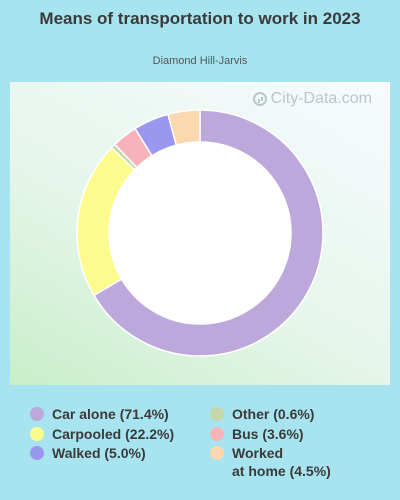 The width and height of the screenshot is (400, 500). Describe the element at coordinates (200, 18) in the screenshot. I see `chart-title: Means of transportation to work in 2023` at that location.